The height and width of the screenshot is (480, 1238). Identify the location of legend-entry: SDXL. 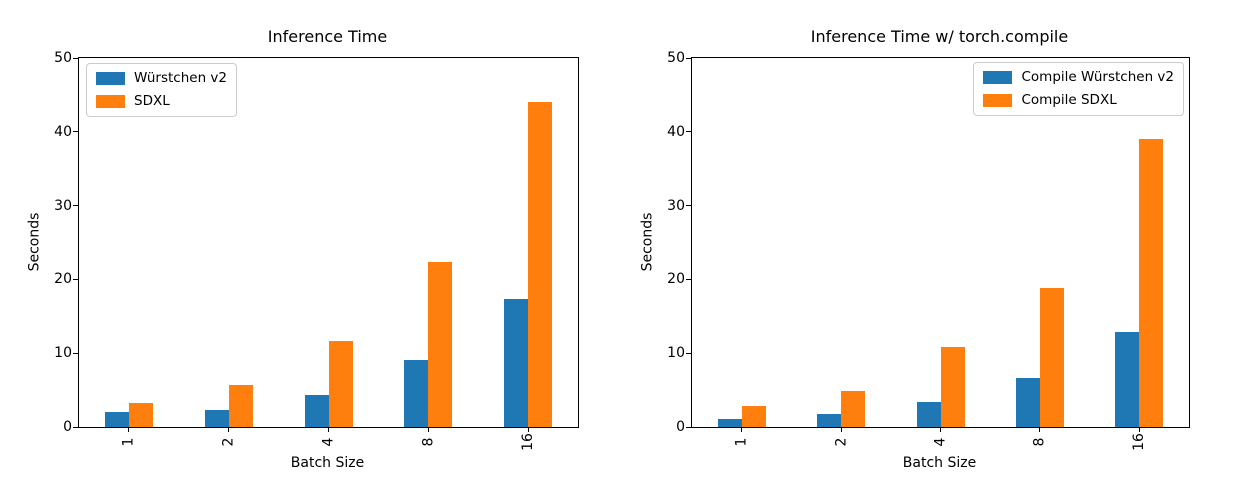
(161, 100).